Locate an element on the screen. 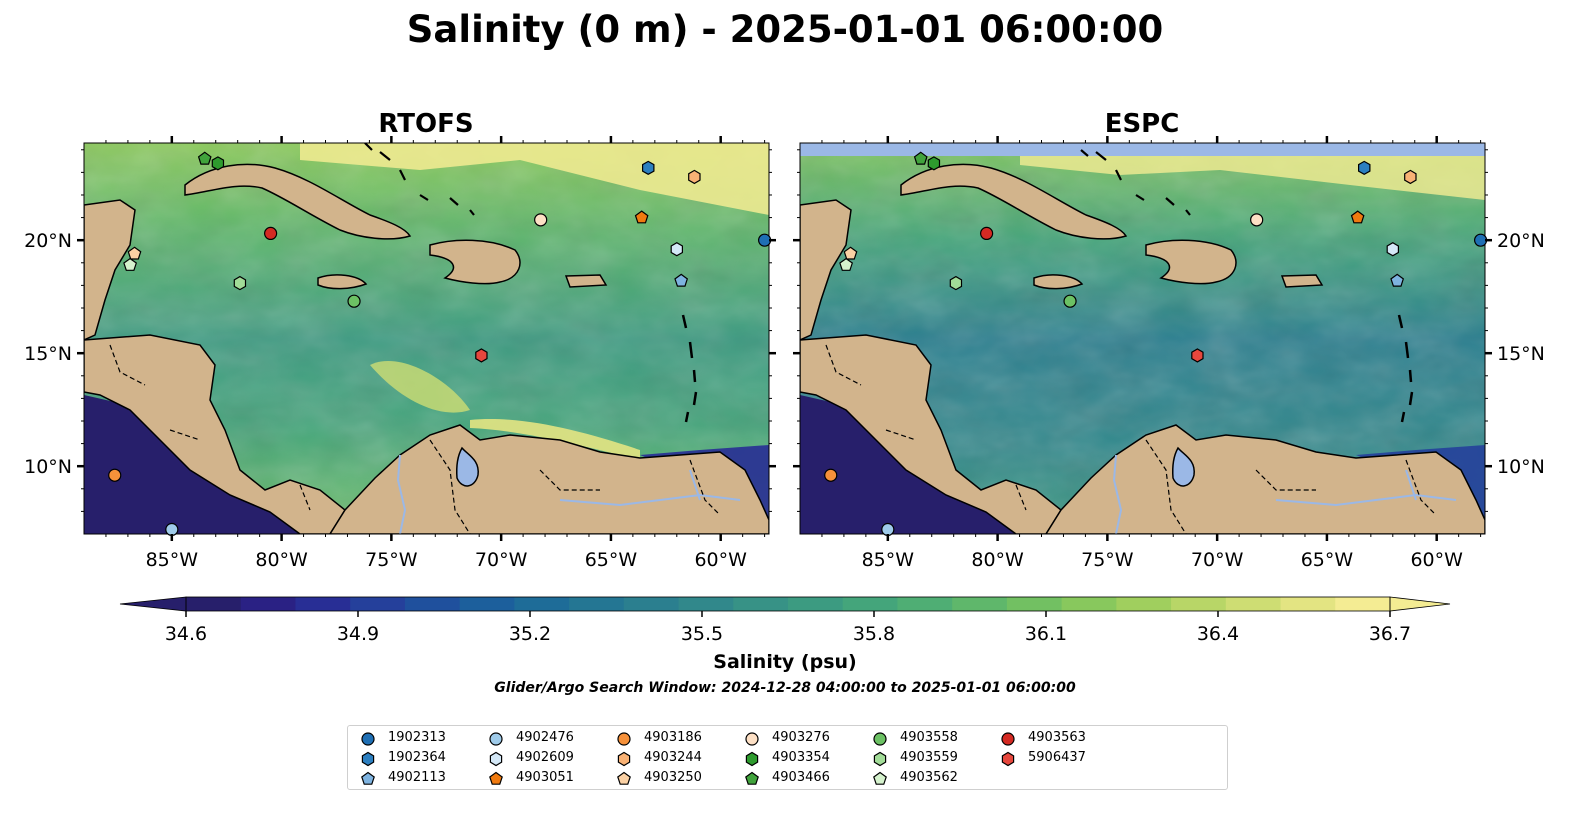 The height and width of the screenshot is (827, 1577). legend-label: 1902364 is located at coordinates (417, 757).